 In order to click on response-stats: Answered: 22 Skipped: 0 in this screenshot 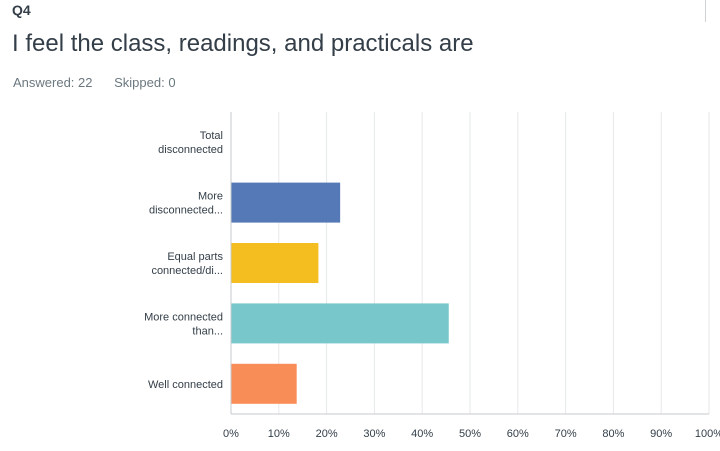, I will do `click(103, 82)`.